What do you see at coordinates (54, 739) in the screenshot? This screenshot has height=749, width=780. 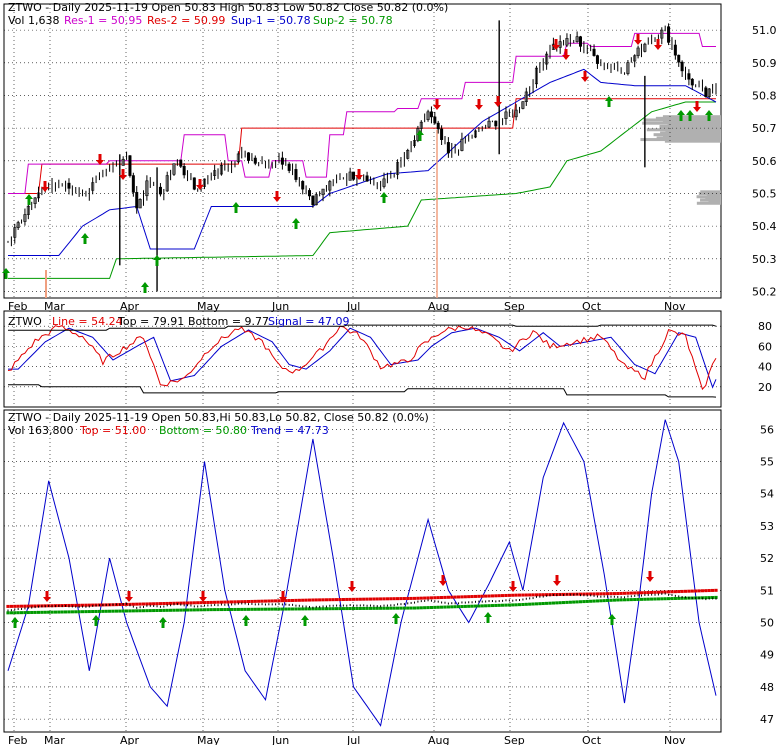 I see `month-tick-label: Mar` at bounding box center [54, 739].